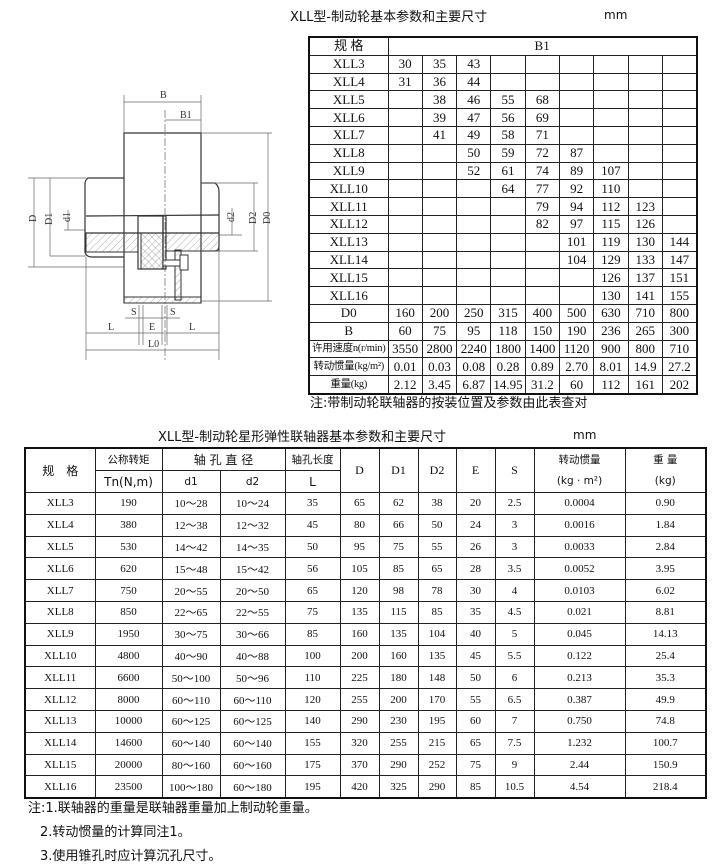  Describe the element at coordinates (503, 82) in the screenshot. I see `table-row: XLL4 31 36 44` at that location.